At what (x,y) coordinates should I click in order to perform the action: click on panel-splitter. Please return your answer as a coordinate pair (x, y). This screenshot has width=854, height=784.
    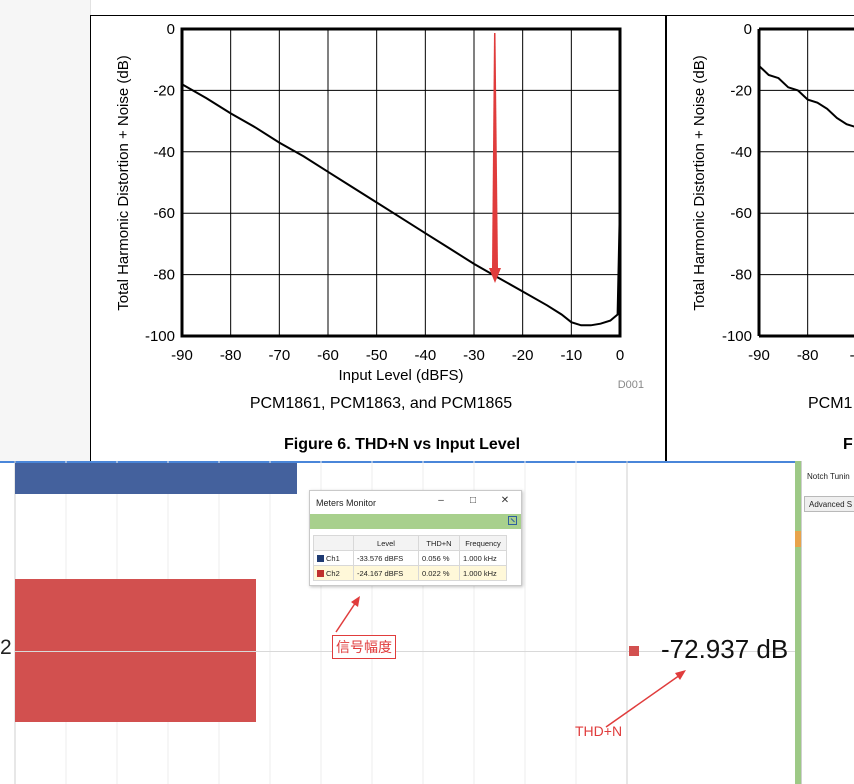
    Looking at the image, I should click on (798, 622).